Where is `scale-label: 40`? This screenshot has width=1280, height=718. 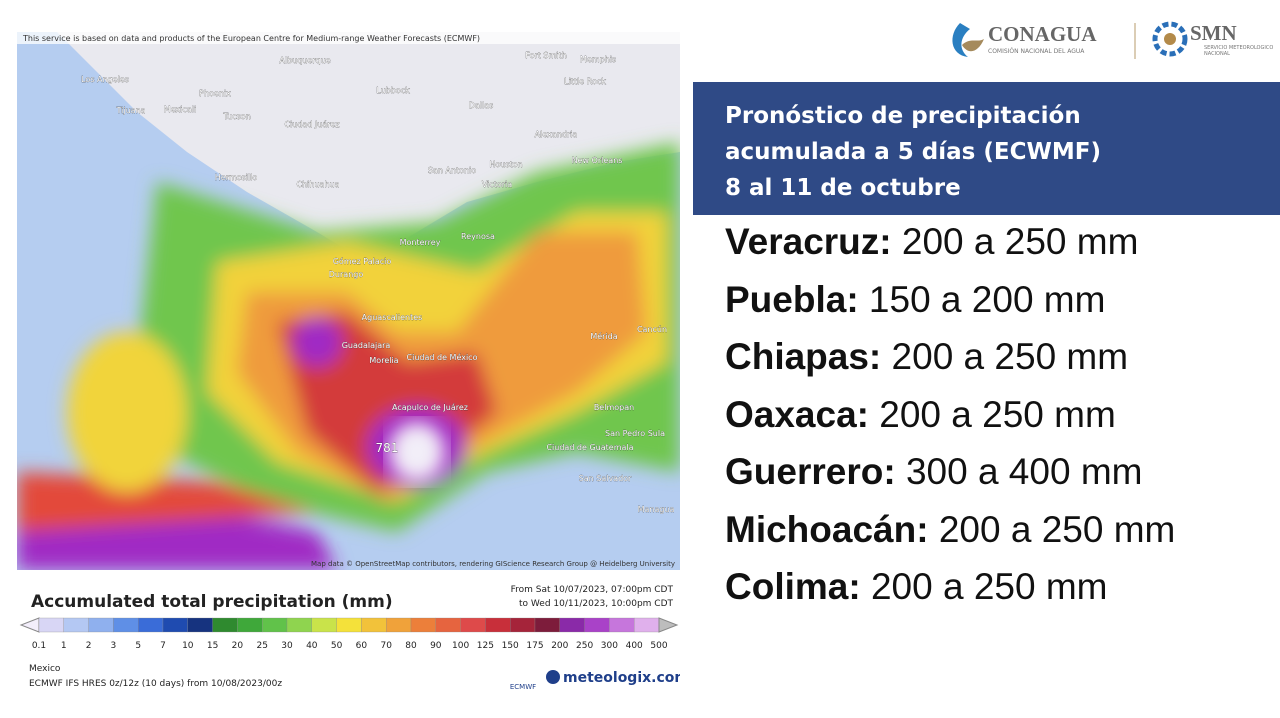 scale-label: 40 is located at coordinates (312, 646).